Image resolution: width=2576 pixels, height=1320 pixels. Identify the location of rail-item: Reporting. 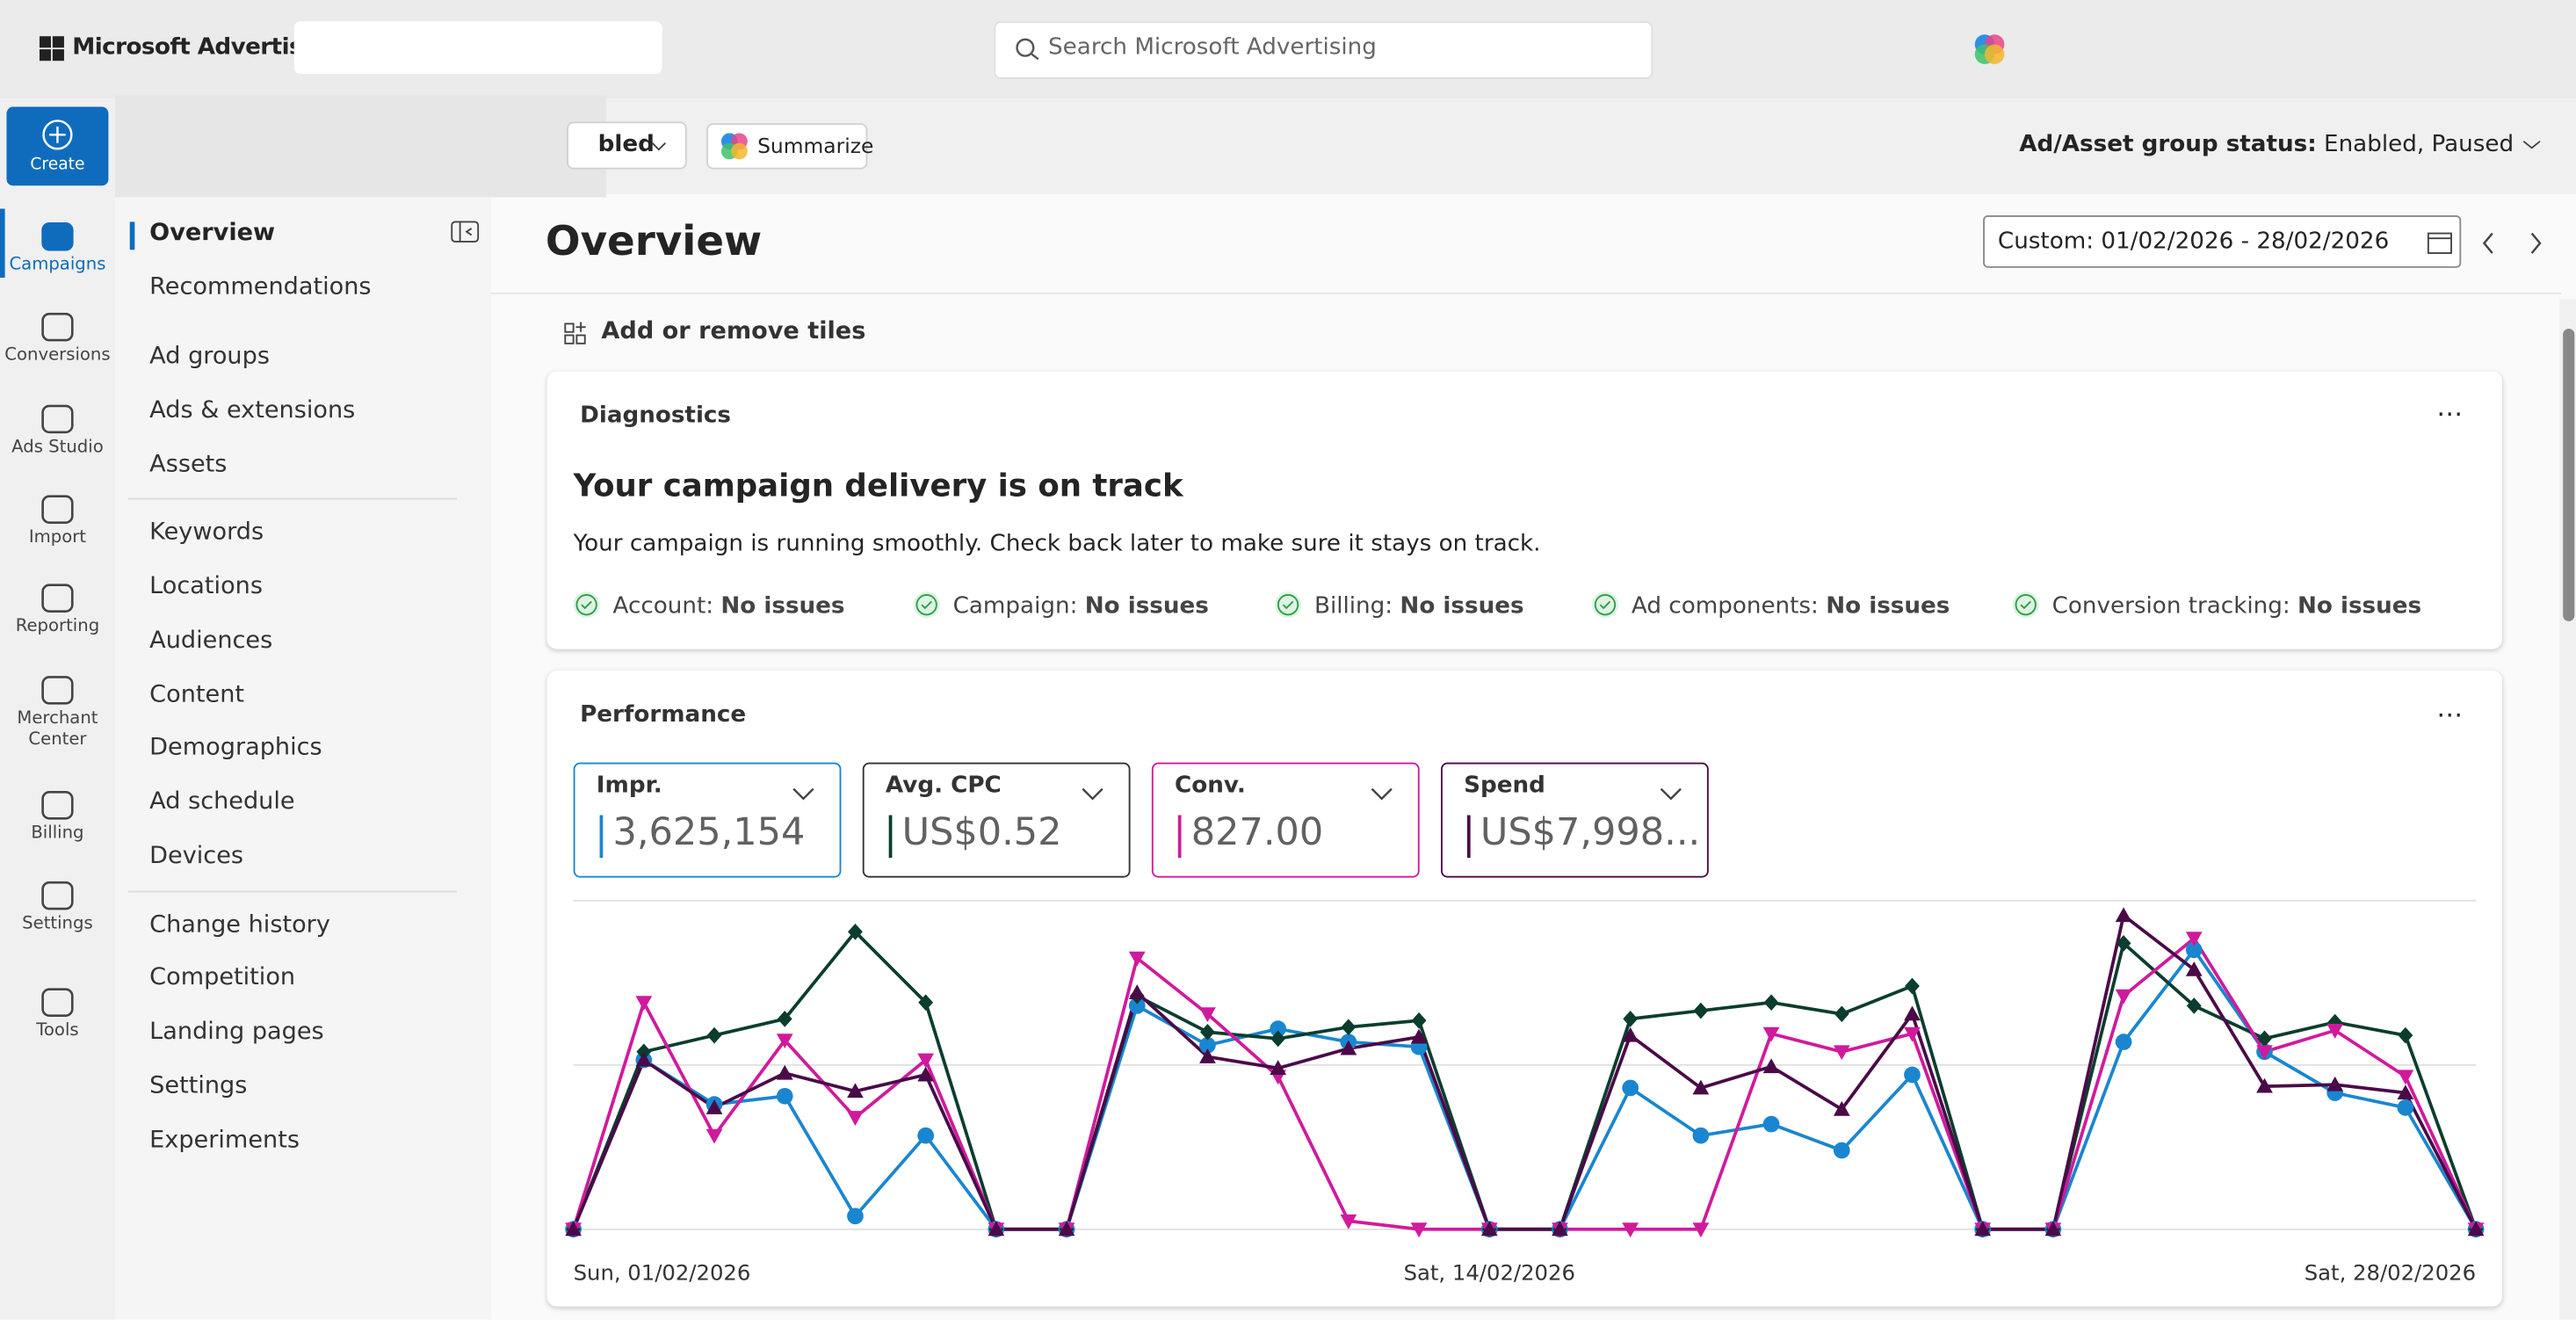
(57, 626).